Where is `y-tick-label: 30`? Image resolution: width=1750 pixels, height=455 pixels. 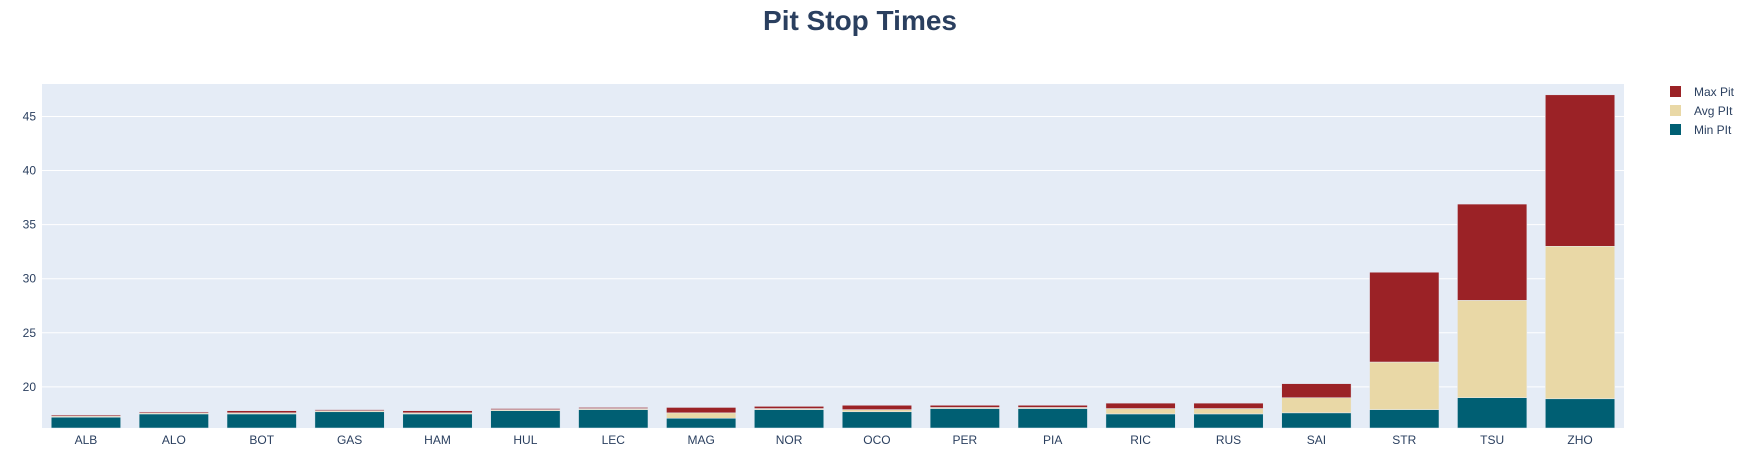 y-tick-label: 30 is located at coordinates (30, 279).